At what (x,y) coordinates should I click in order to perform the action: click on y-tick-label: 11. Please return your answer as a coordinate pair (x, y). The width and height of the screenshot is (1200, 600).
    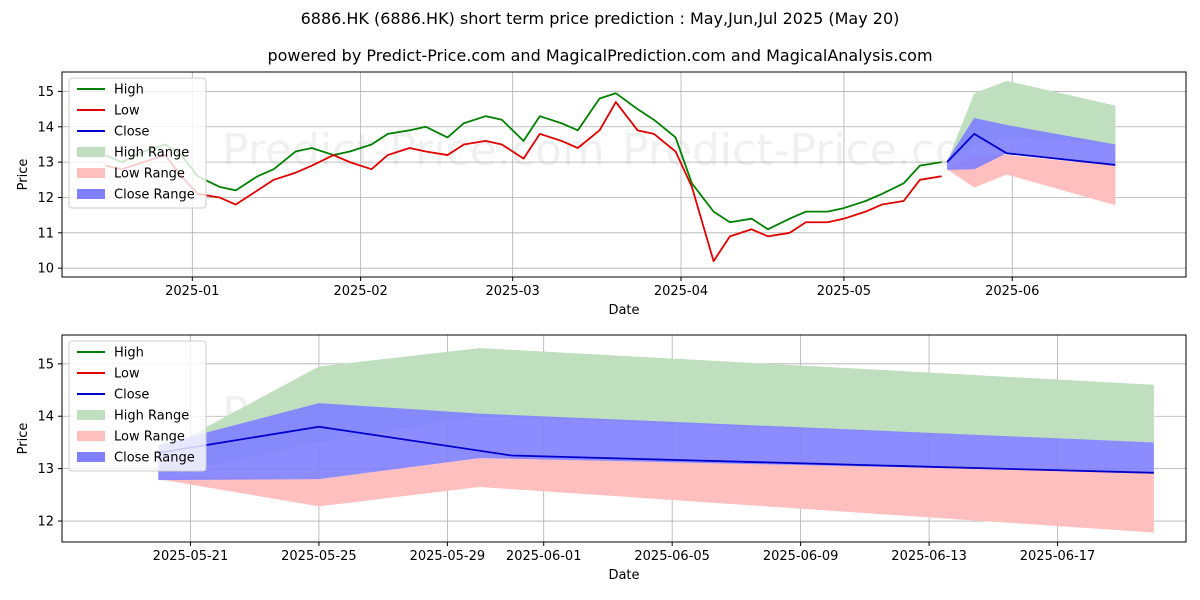
    Looking at the image, I should click on (45, 233).